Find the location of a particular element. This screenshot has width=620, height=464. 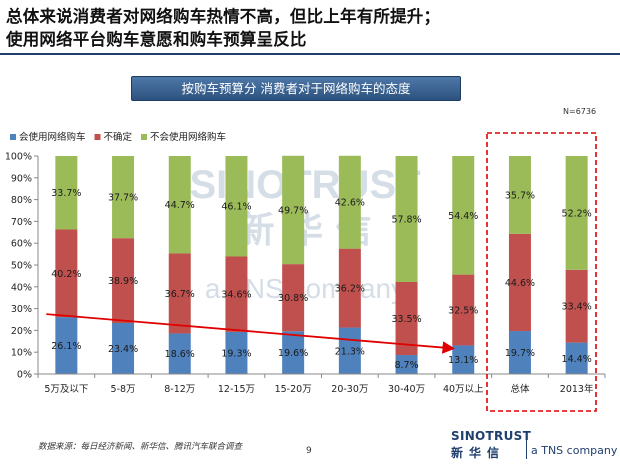

y-tick-label: 80% is located at coordinates (21, 200).